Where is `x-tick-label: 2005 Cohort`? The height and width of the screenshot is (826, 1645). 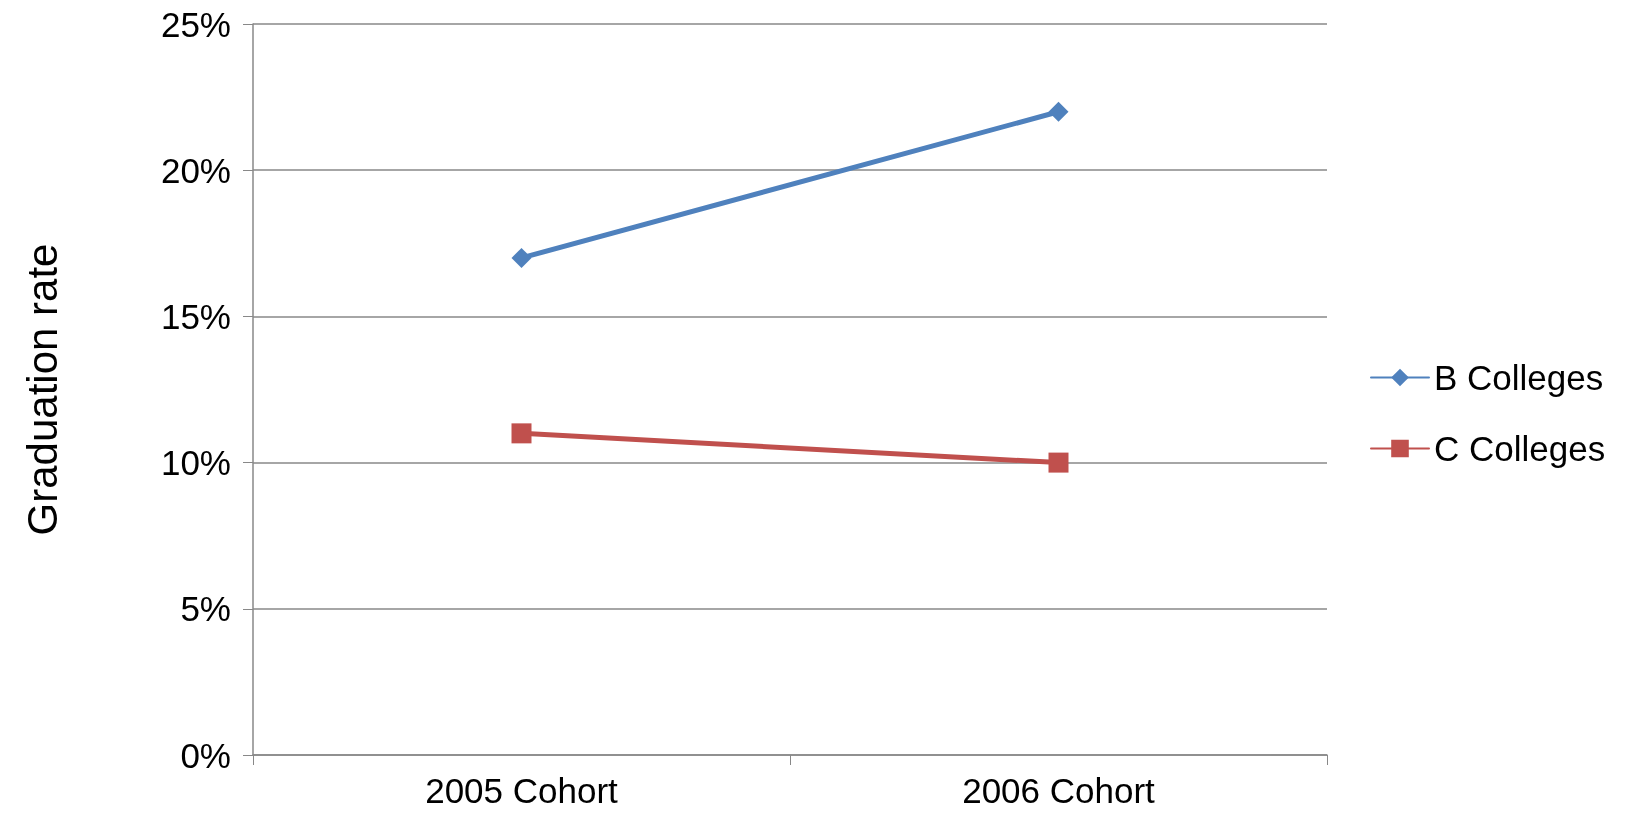 x-tick-label: 2005 Cohort is located at coordinates (522, 790).